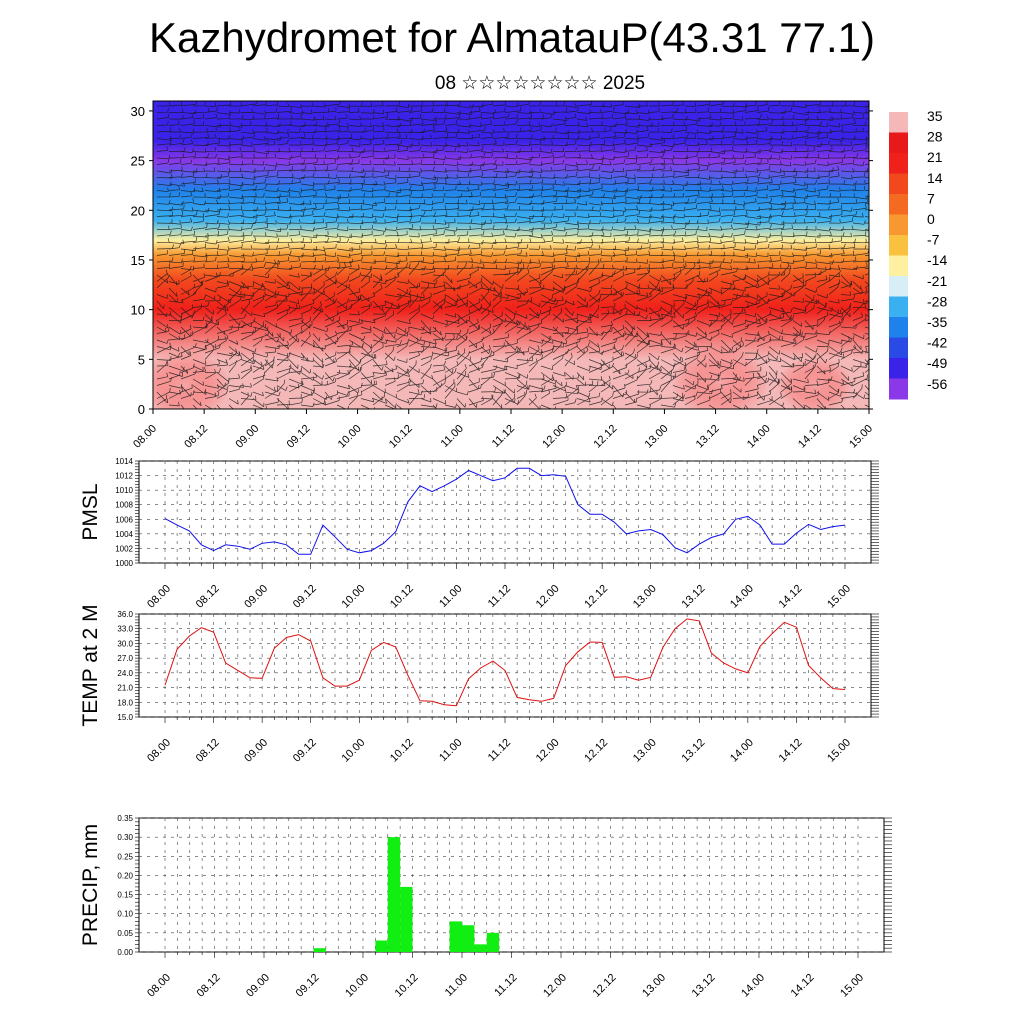 This screenshot has height=1024, width=1024. What do you see at coordinates (125, 952) in the screenshot?
I see `y-tick-label: 0.00` at bounding box center [125, 952].